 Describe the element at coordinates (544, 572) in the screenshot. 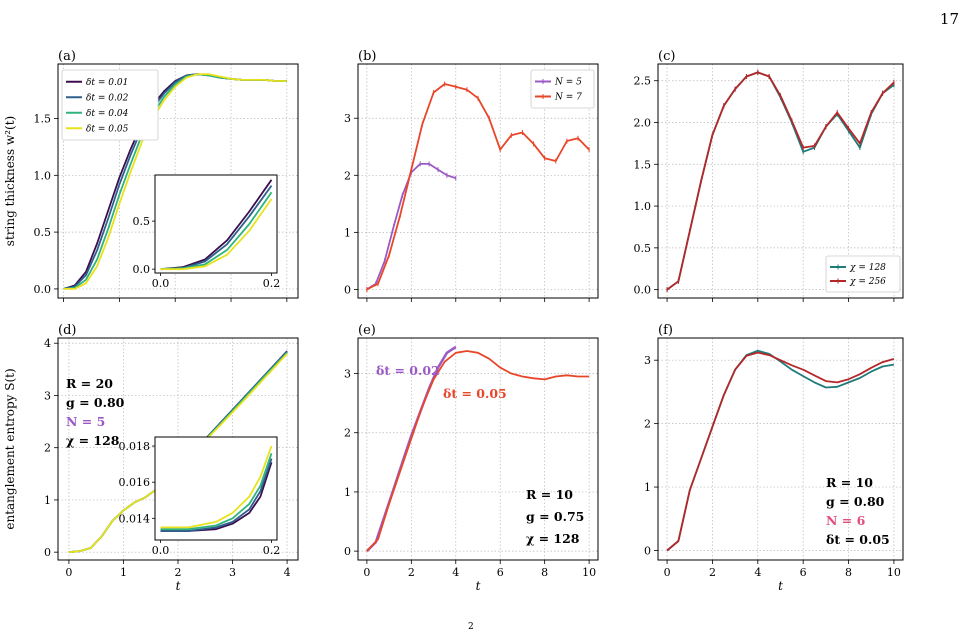

I see `x-tick-label: 8` at that location.